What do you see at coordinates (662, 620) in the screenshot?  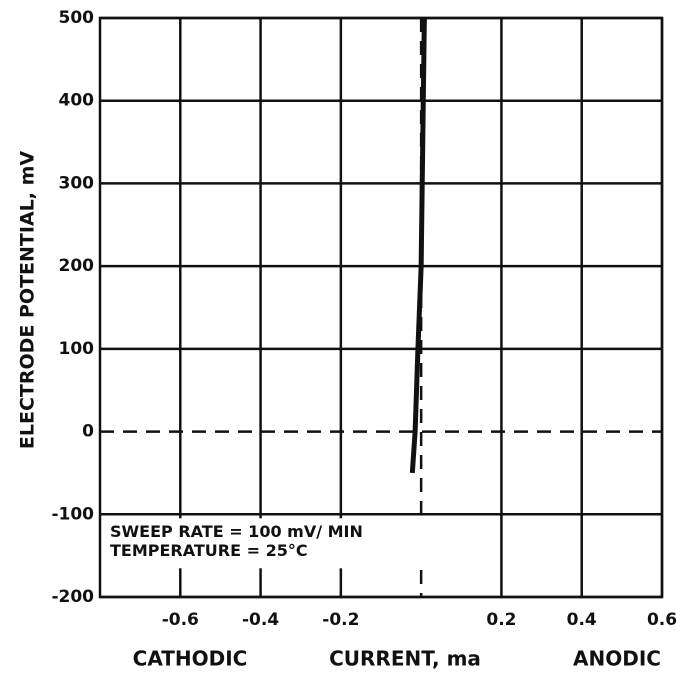 I see `x-tick-label: 0.6` at bounding box center [662, 620].